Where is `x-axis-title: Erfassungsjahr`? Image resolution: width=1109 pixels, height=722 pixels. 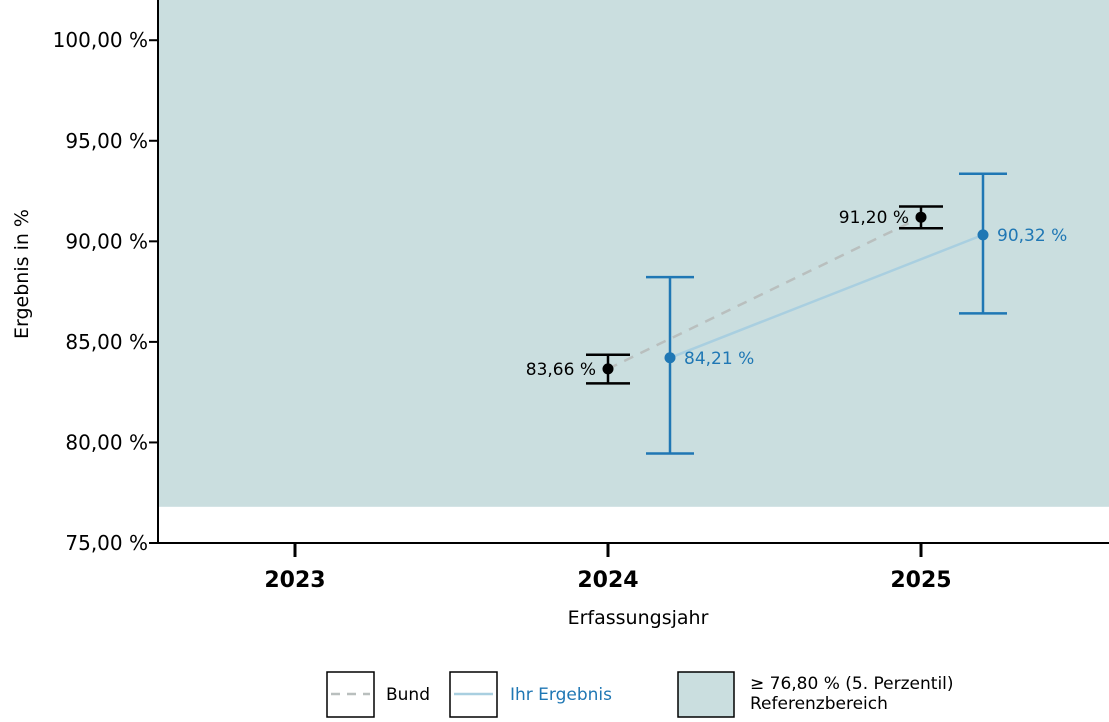 x-axis-title: Erfassungsjahr is located at coordinates (638, 618).